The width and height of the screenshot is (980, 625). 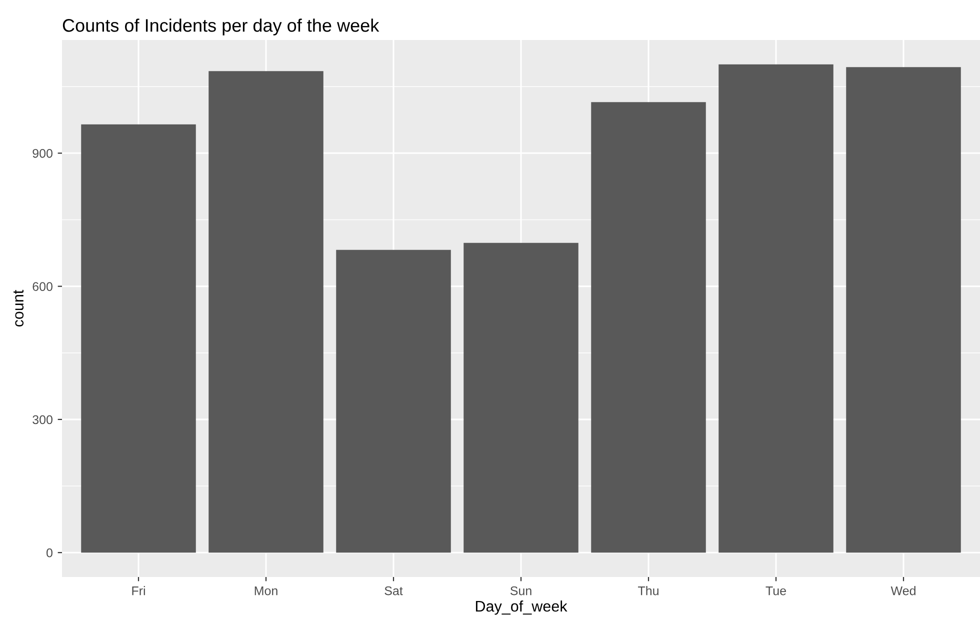 What do you see at coordinates (903, 591) in the screenshot?
I see `x-tick-label: Wed` at bounding box center [903, 591].